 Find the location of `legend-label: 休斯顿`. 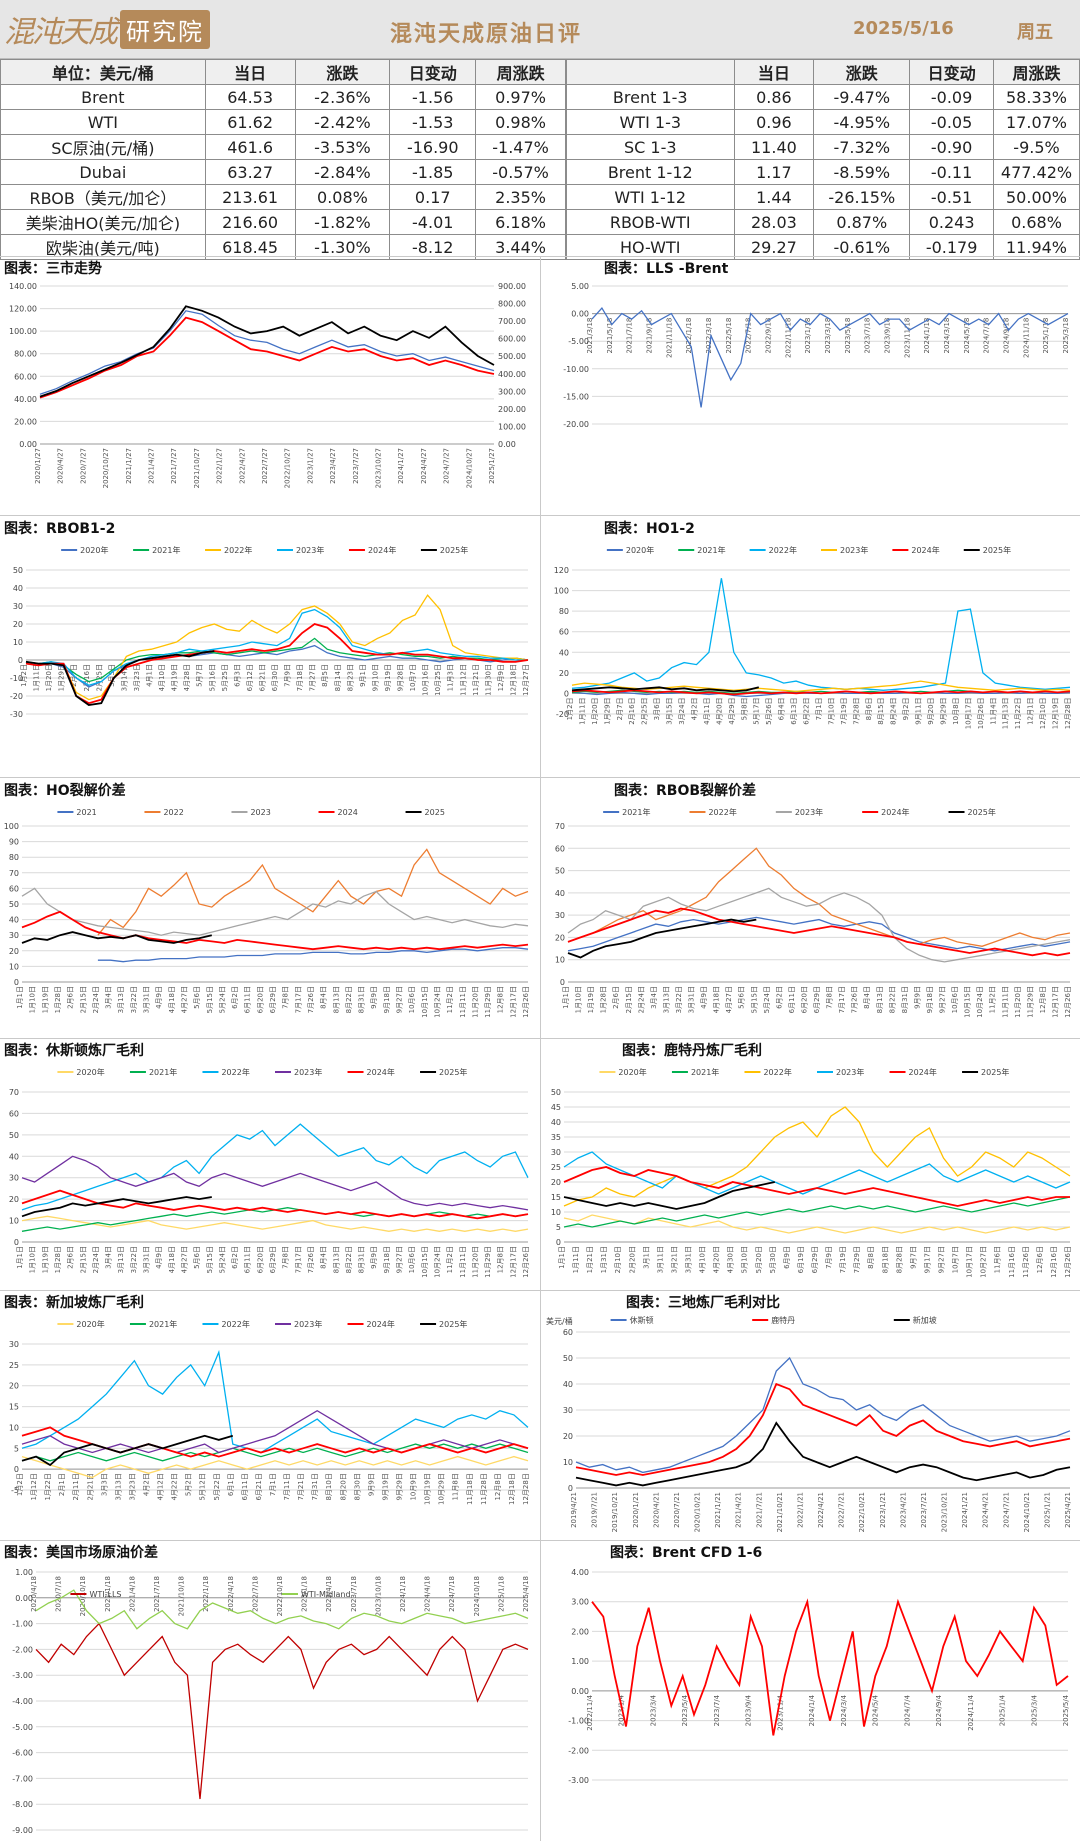

legend-label: 休斯顿 is located at coordinates (642, 1320).